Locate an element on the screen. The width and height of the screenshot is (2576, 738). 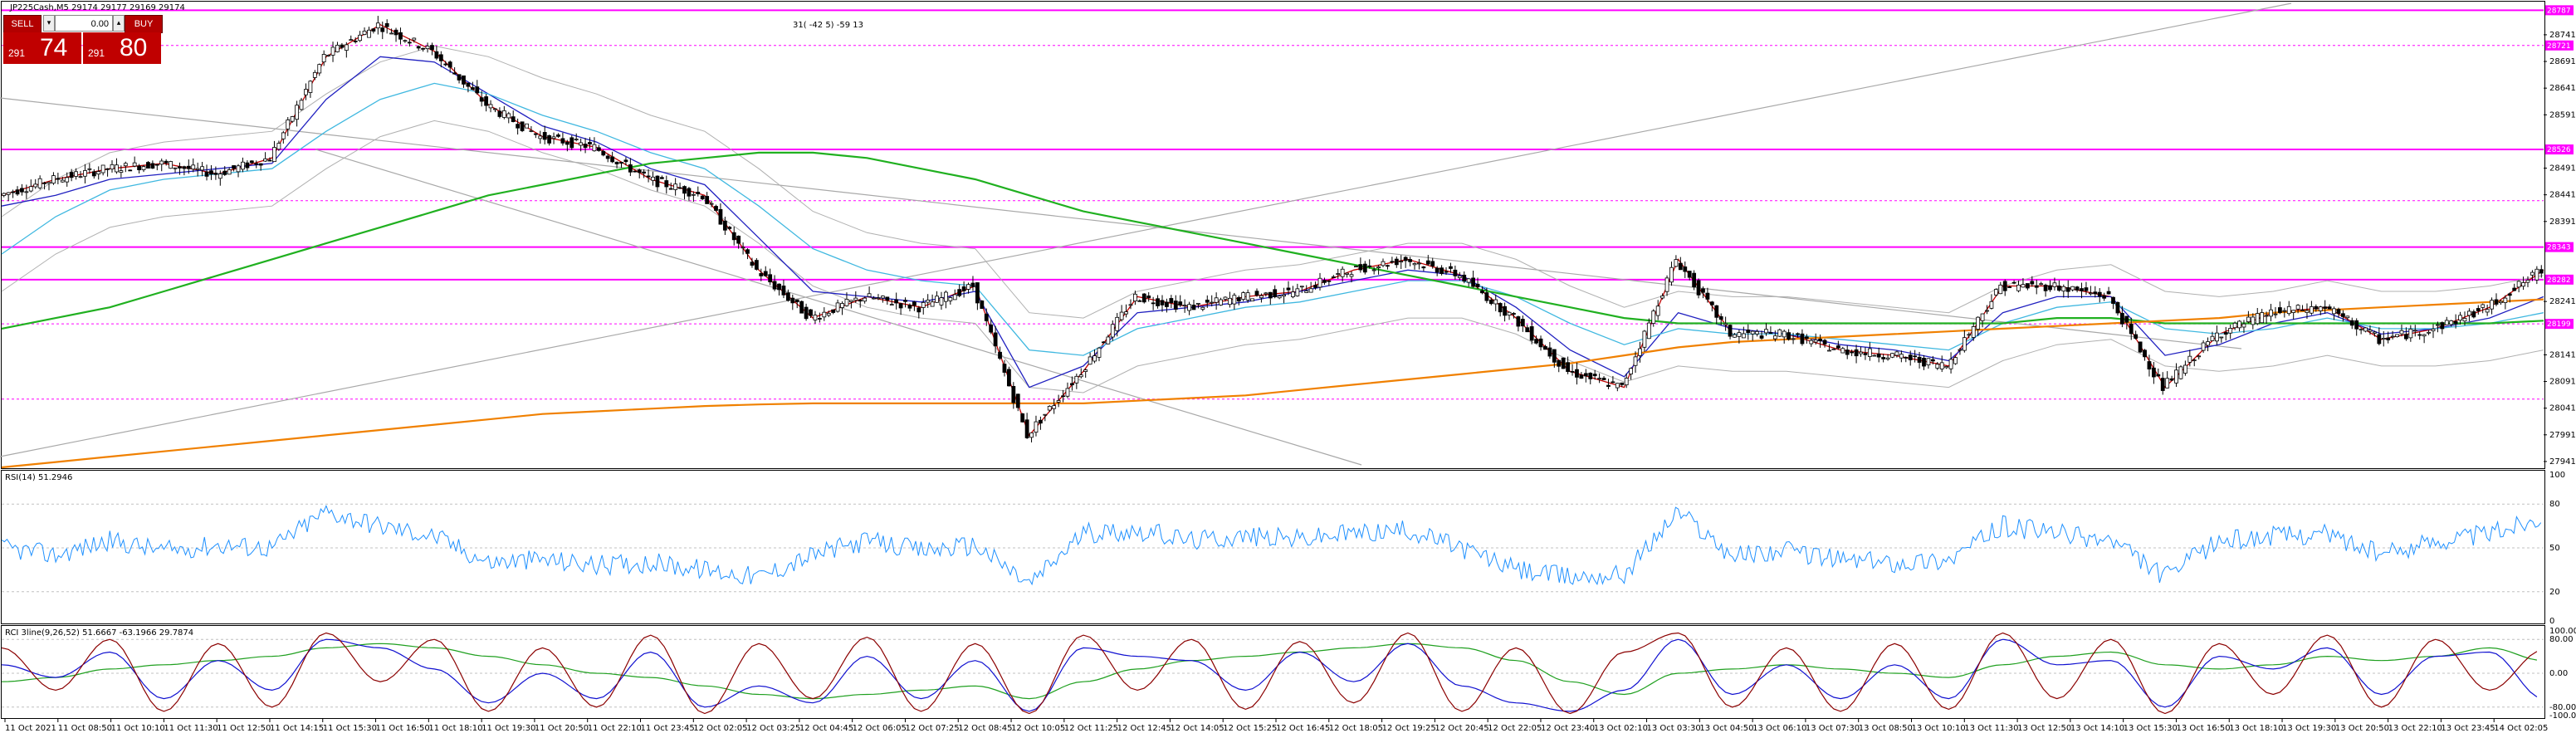
volume-field: 0.00 is located at coordinates (84, 23).